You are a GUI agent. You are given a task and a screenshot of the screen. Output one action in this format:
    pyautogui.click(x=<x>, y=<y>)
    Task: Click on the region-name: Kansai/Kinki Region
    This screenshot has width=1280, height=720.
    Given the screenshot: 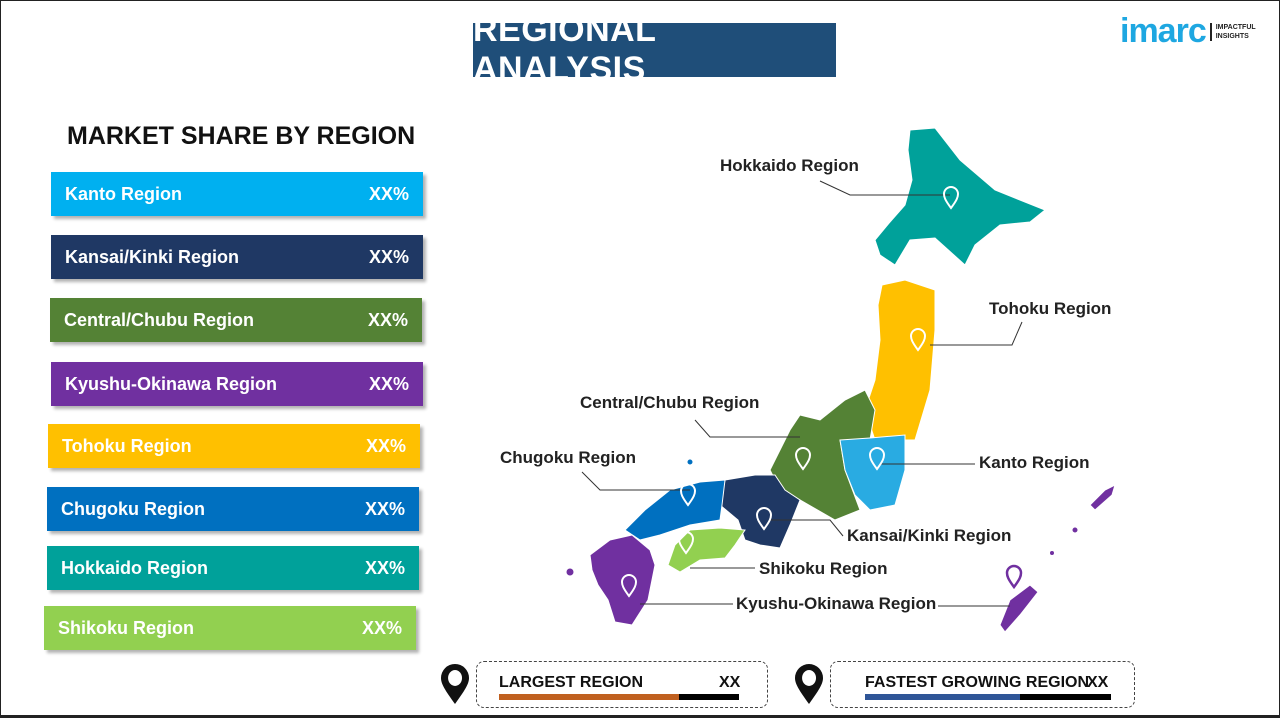 What is the action you would take?
    pyautogui.click(x=152, y=256)
    